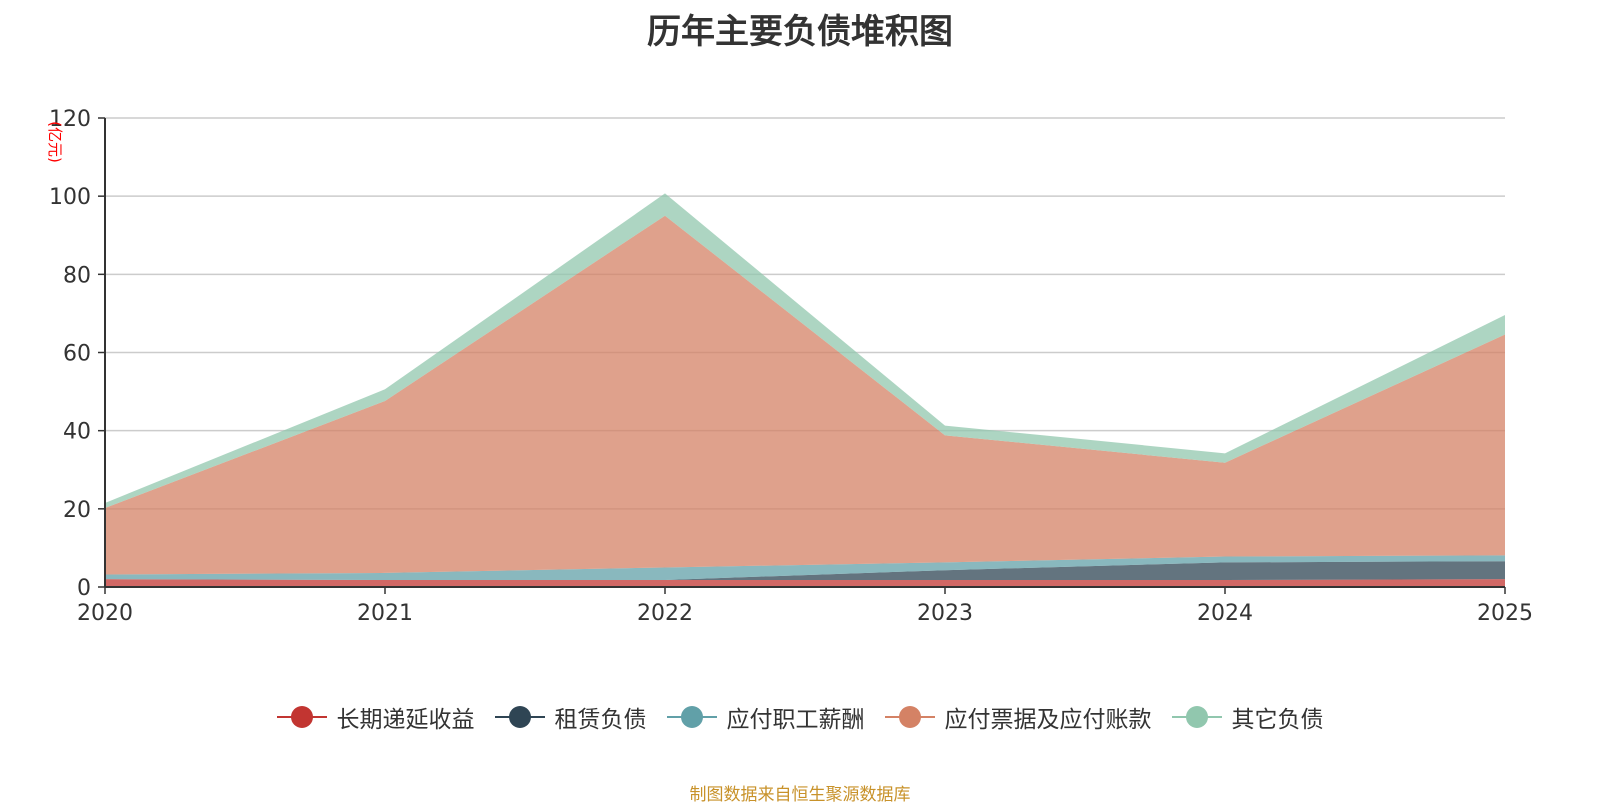 This screenshot has height=805, width=1600. What do you see at coordinates (84, 588) in the screenshot?
I see `y-tick-label: 0` at bounding box center [84, 588].